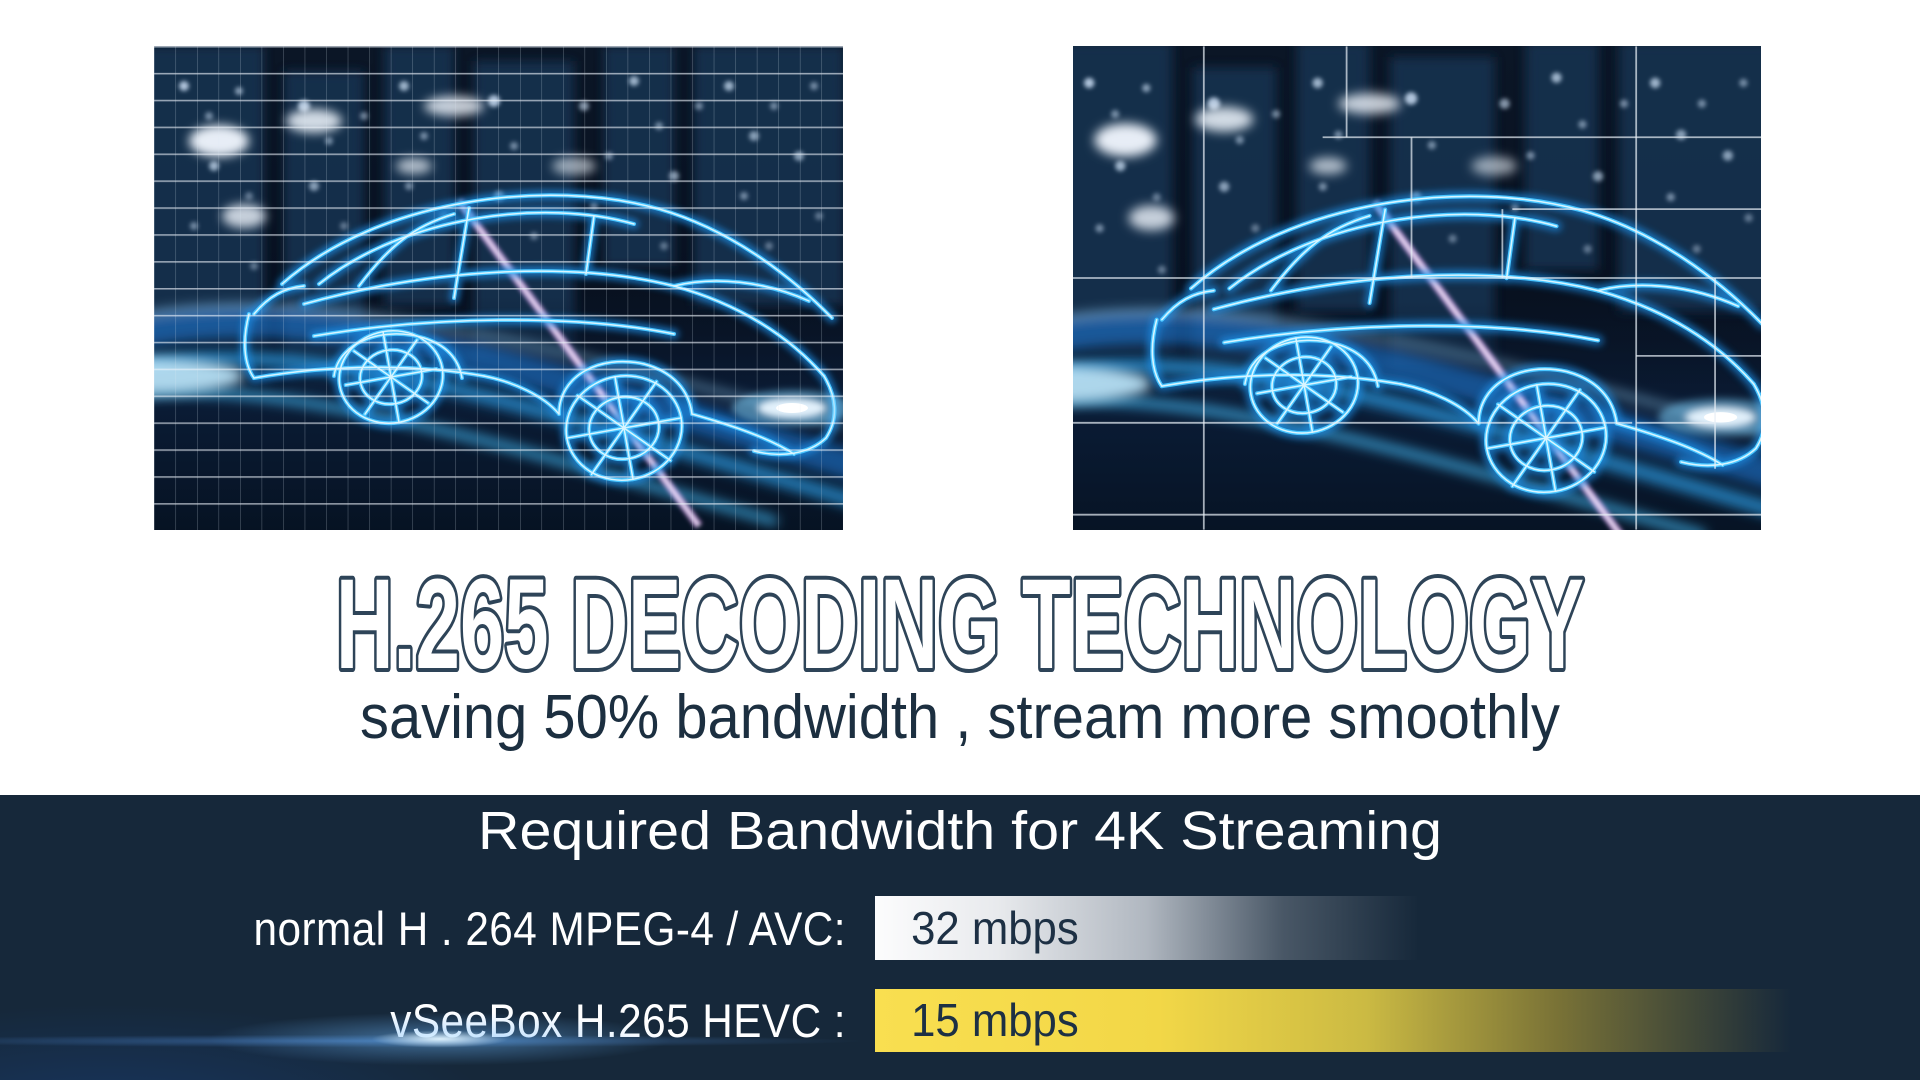 The height and width of the screenshot is (1080, 1920). Describe the element at coordinates (1347, 1020) in the screenshot. I see `h265-bandwidth-bar: 15 mbps` at that location.